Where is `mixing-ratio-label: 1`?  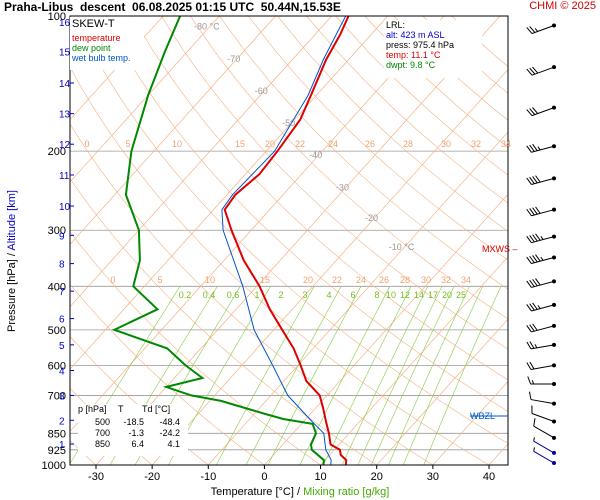 mixing-ratio-label: 1 is located at coordinates (256, 295).